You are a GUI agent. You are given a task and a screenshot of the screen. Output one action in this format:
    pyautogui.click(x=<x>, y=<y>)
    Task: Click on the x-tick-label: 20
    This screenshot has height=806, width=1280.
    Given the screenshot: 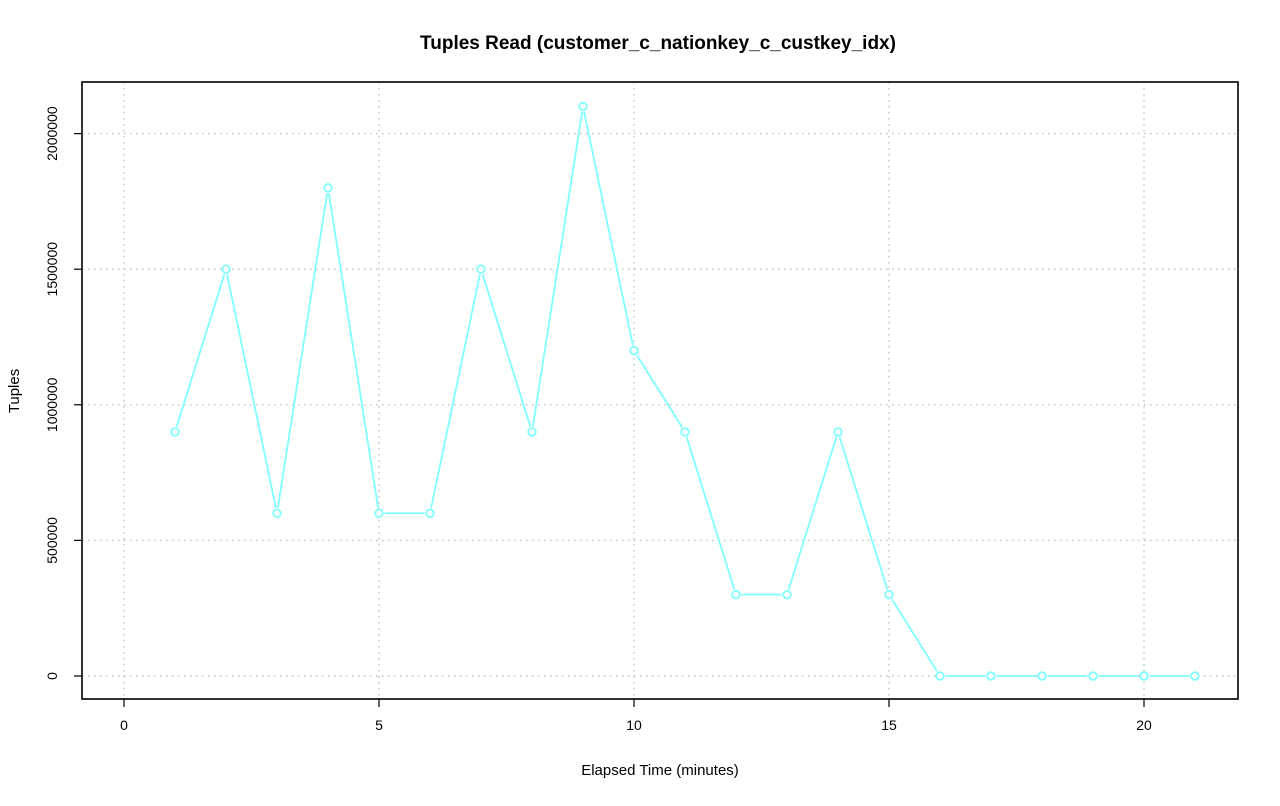 What is the action you would take?
    pyautogui.click(x=1144, y=725)
    